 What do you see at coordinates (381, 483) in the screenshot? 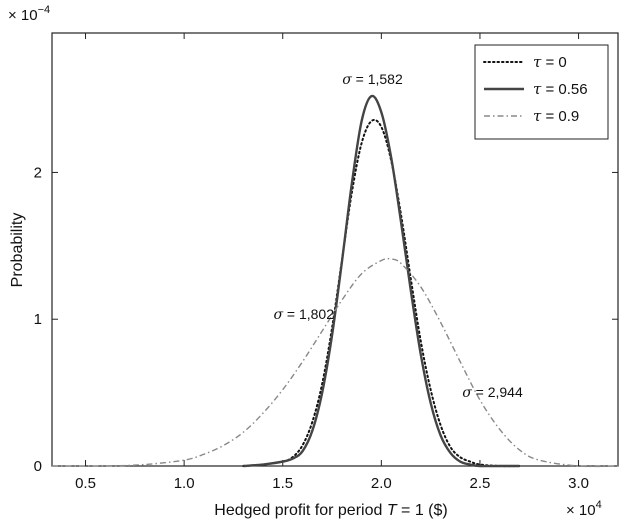
I see `x-tick-label: 2.0` at bounding box center [381, 483].